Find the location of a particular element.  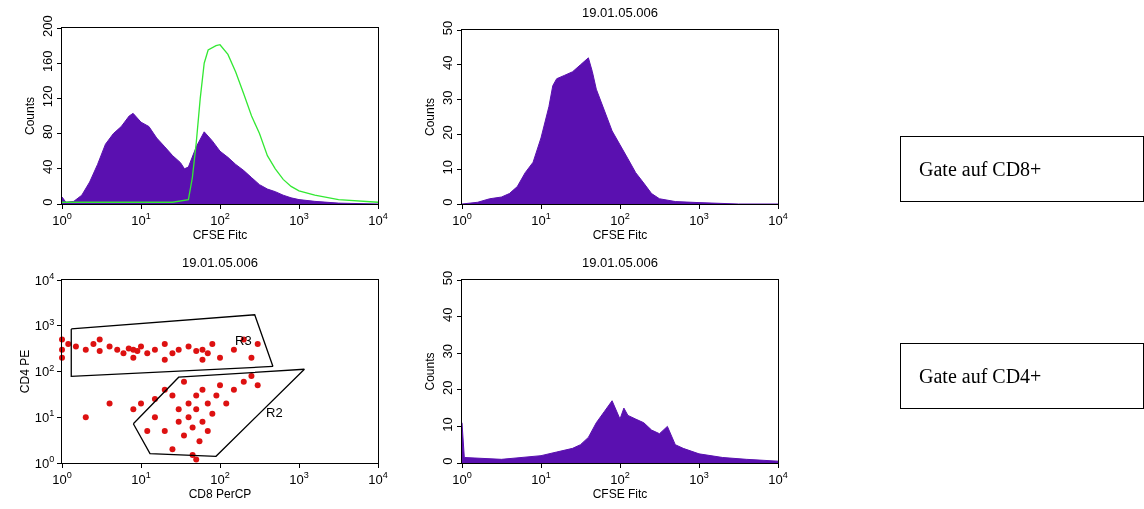

y-tick-label: 10$^{3}$ is located at coordinates (44, 325).